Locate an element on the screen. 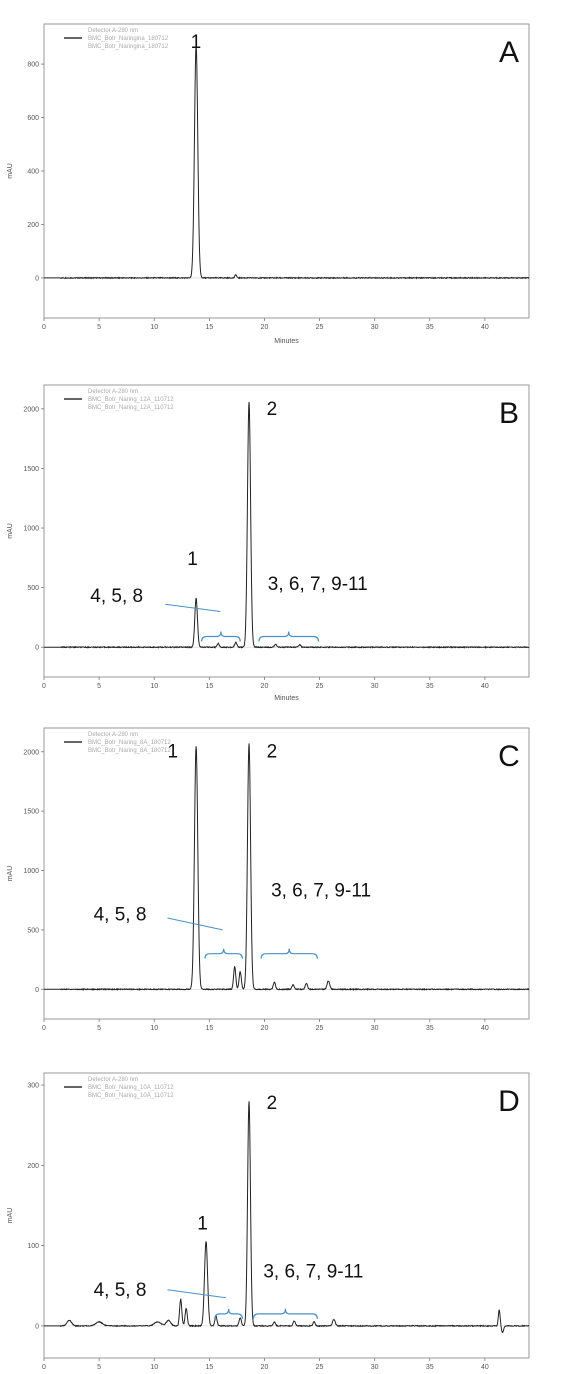 The width and height of the screenshot is (572, 1374). y-tick-label: 400 is located at coordinates (33, 172).